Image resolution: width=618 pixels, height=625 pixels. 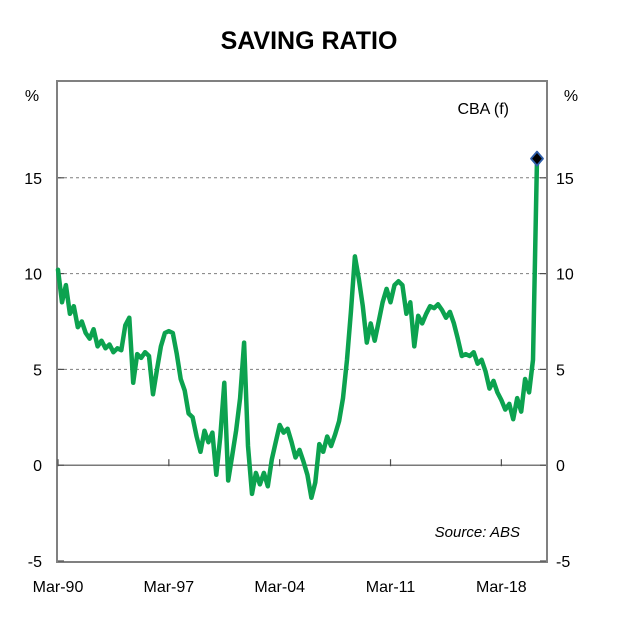 What do you see at coordinates (501, 587) in the screenshot?
I see `x-tick-label: Mar-18` at bounding box center [501, 587].